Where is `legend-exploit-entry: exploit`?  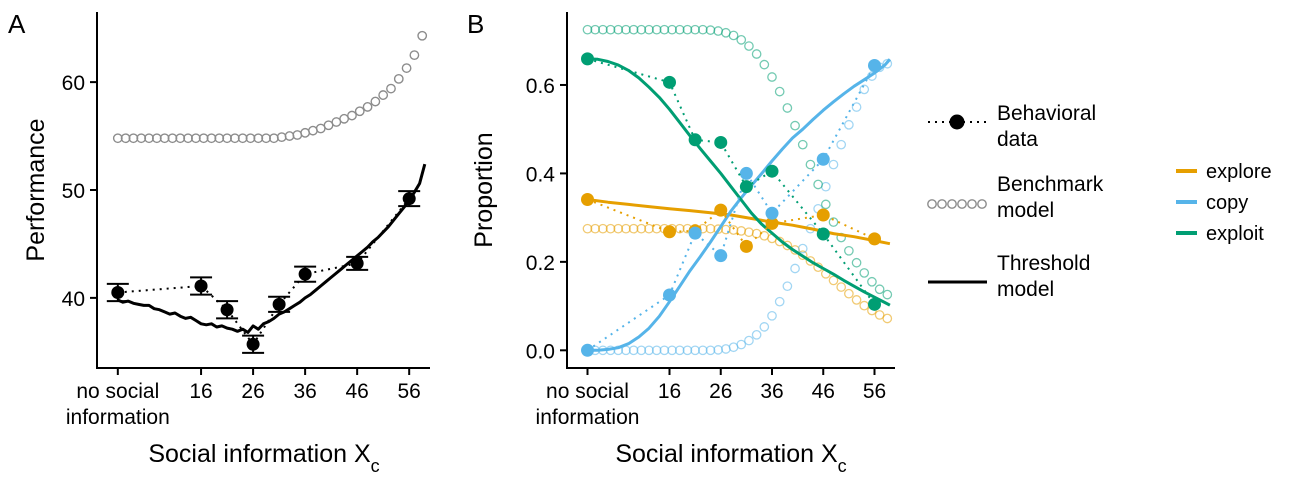 legend-exploit-entry: exploit is located at coordinates (1220, 234).